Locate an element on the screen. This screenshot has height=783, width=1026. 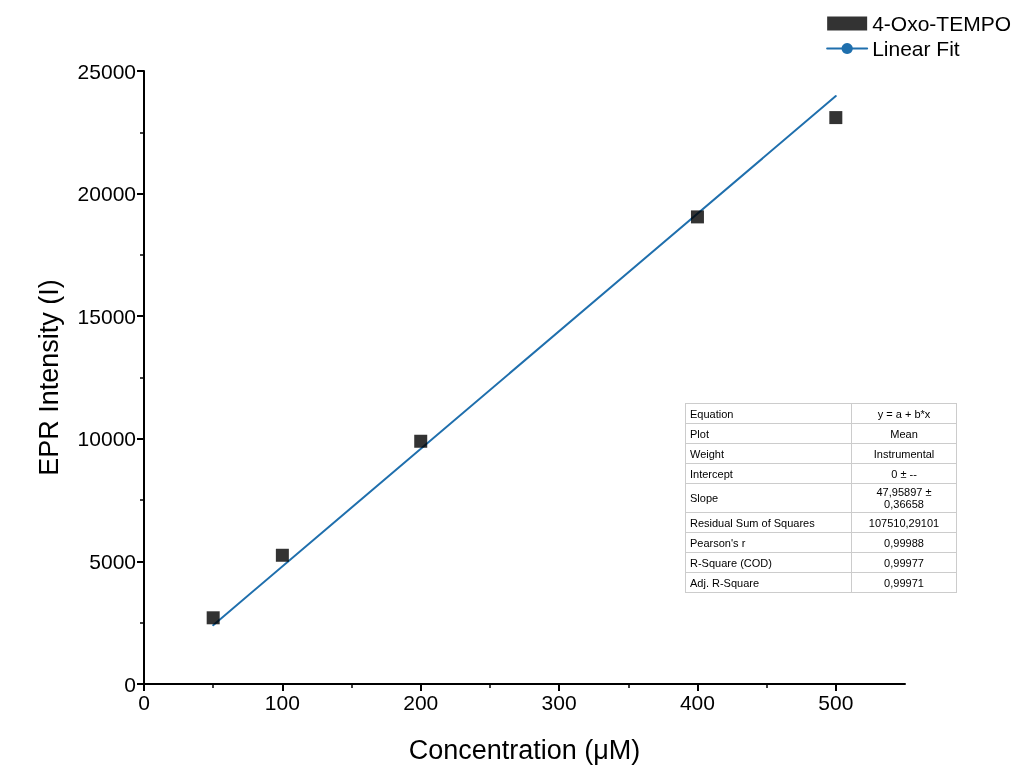
y-tick-label: 10000 is located at coordinates (106, 439).